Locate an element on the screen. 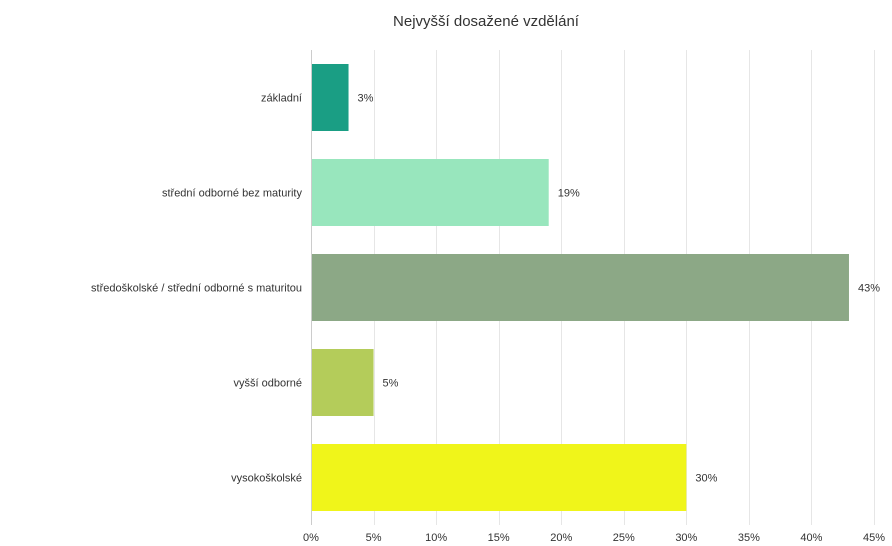 The image size is (892, 546). x-tick-label: 5% is located at coordinates (374, 538).